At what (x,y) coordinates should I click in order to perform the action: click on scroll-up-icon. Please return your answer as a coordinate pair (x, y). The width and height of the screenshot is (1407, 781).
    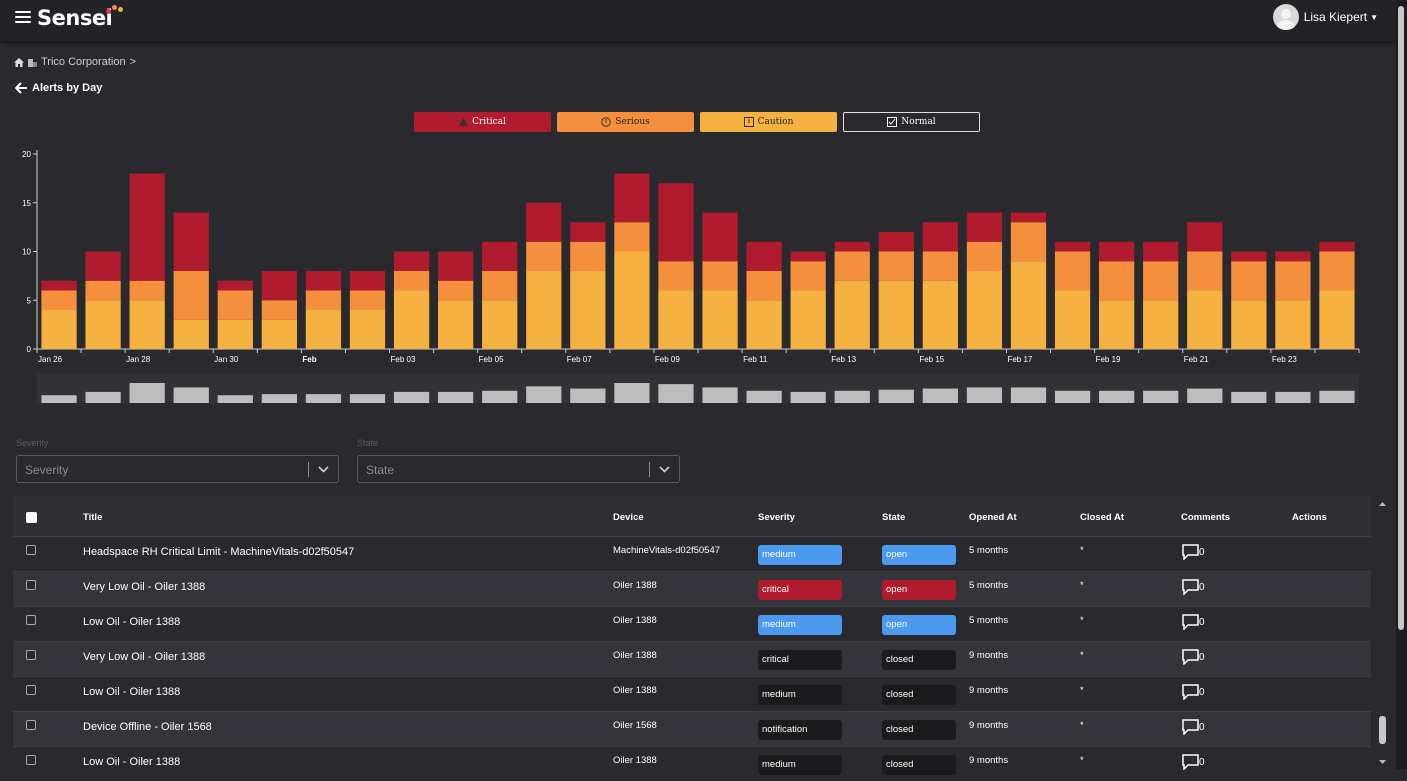
    Looking at the image, I should click on (1382, 504).